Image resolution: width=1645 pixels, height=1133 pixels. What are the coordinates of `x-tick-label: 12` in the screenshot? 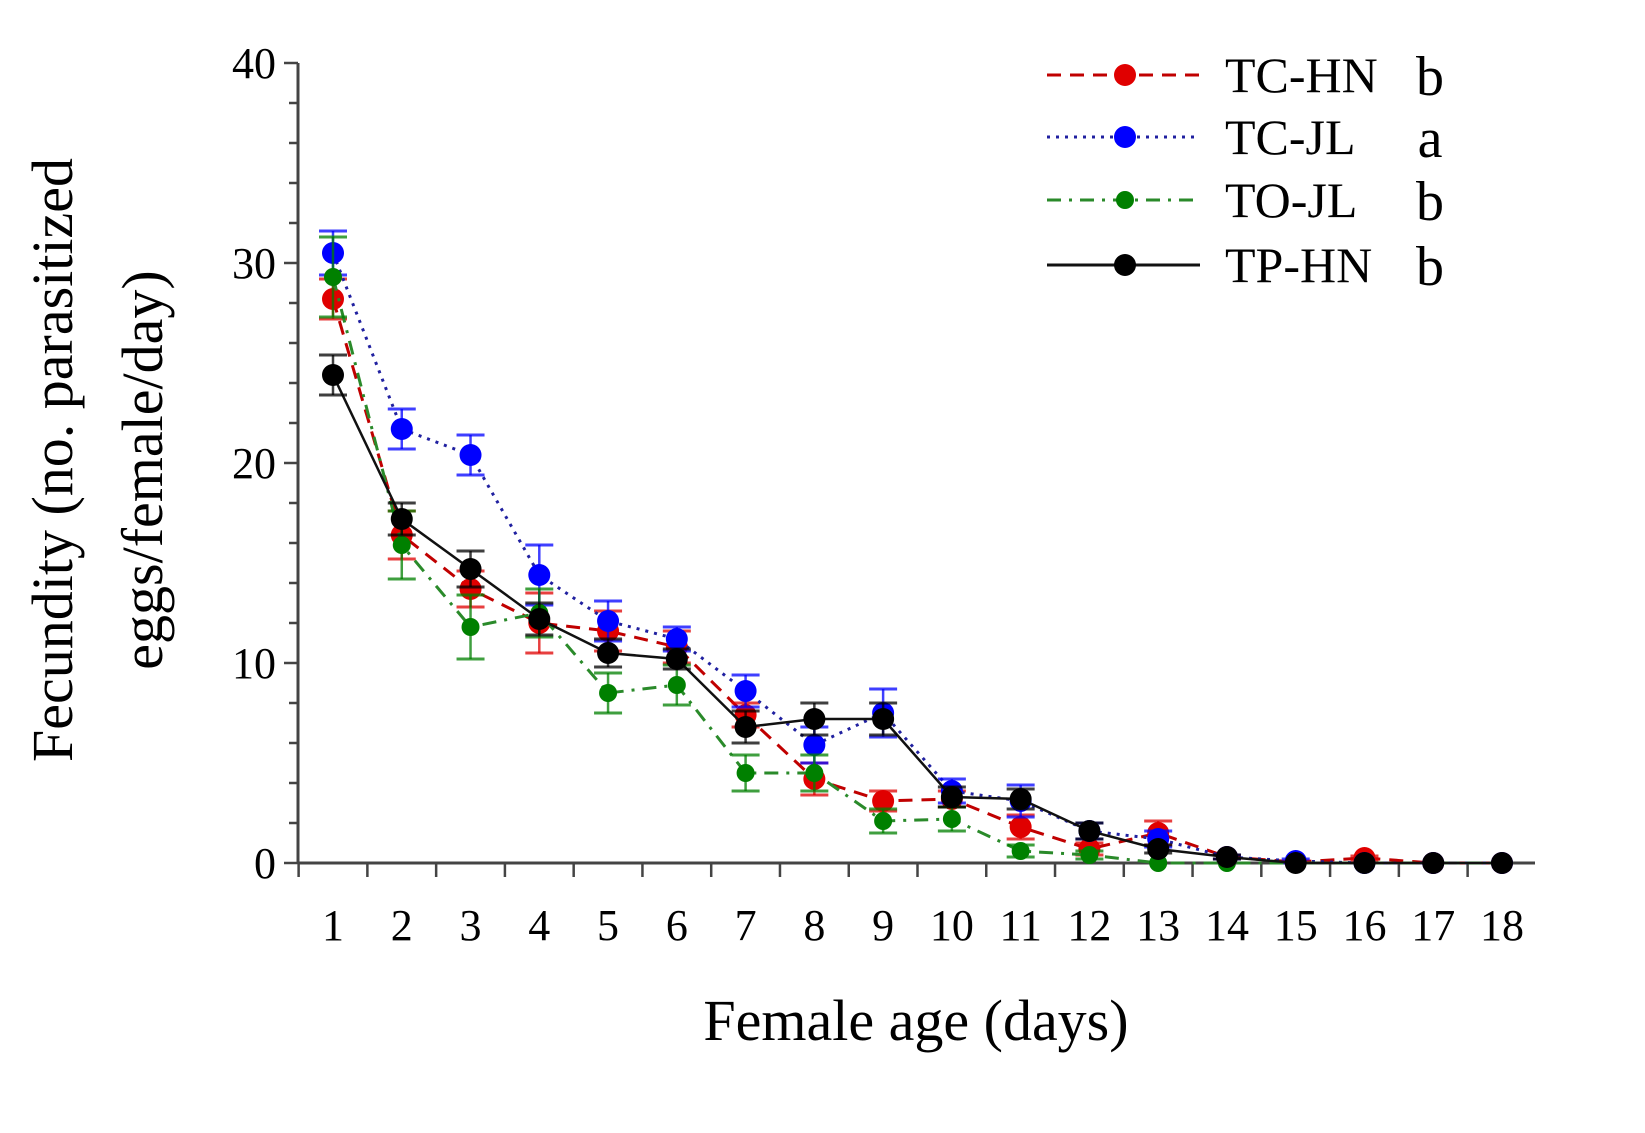 It's located at (1089, 925).